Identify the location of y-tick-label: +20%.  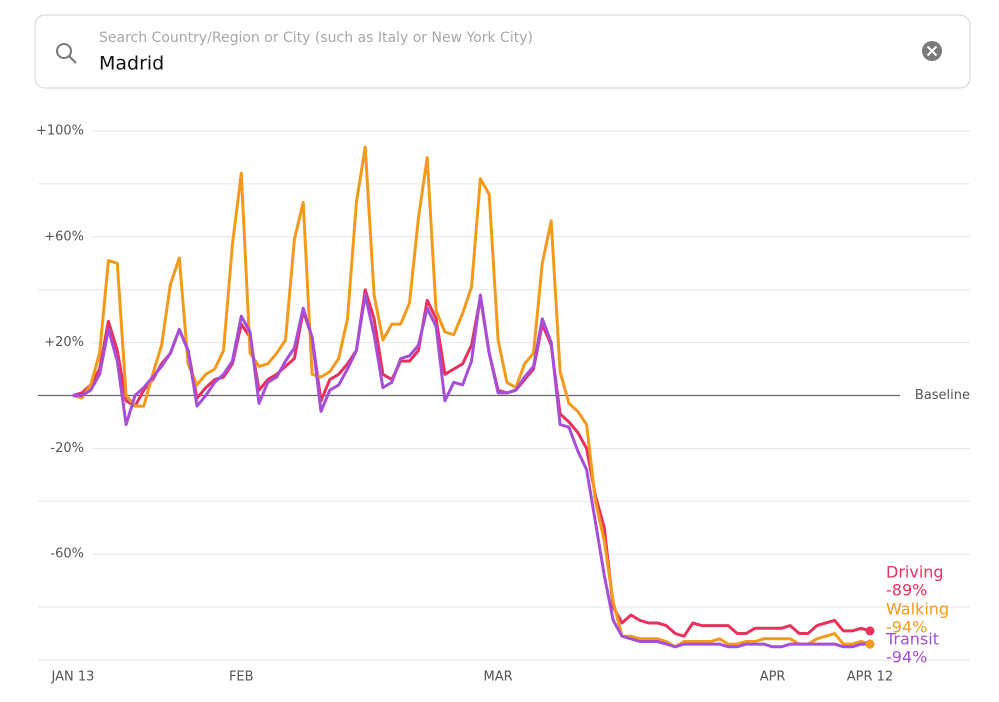
(64, 342).